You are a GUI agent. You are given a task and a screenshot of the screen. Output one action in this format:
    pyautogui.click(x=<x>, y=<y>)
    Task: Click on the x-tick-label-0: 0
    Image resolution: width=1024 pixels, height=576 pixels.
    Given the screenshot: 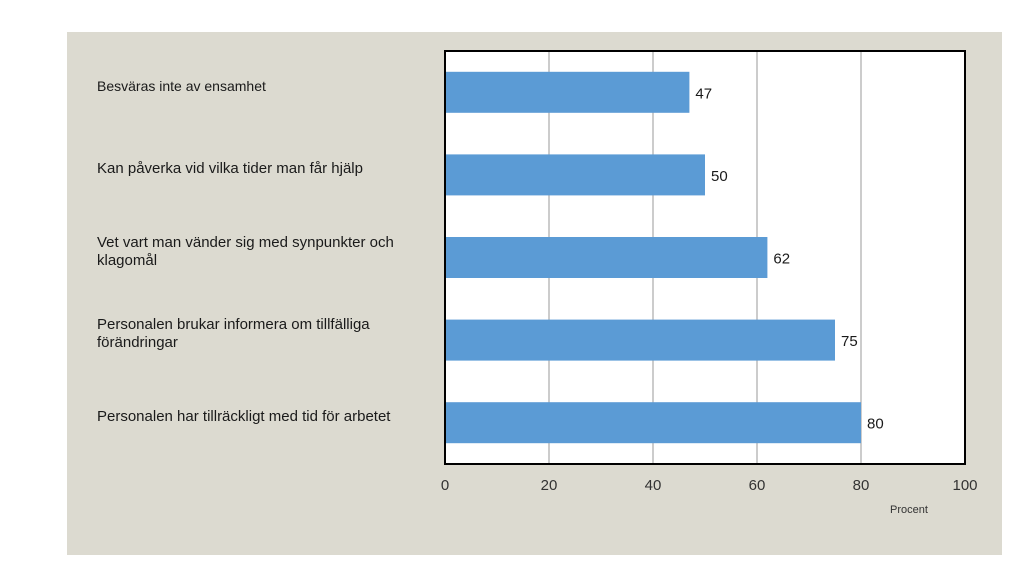 What is the action you would take?
    pyautogui.click(x=445, y=485)
    